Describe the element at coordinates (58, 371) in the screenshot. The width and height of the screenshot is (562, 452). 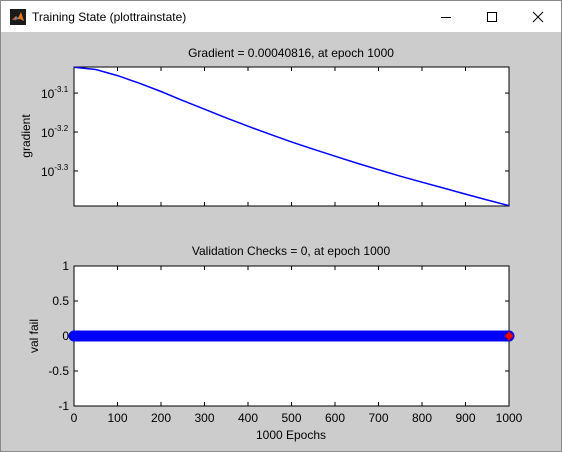
I see `validation-y-tick-label: -0.5` at that location.